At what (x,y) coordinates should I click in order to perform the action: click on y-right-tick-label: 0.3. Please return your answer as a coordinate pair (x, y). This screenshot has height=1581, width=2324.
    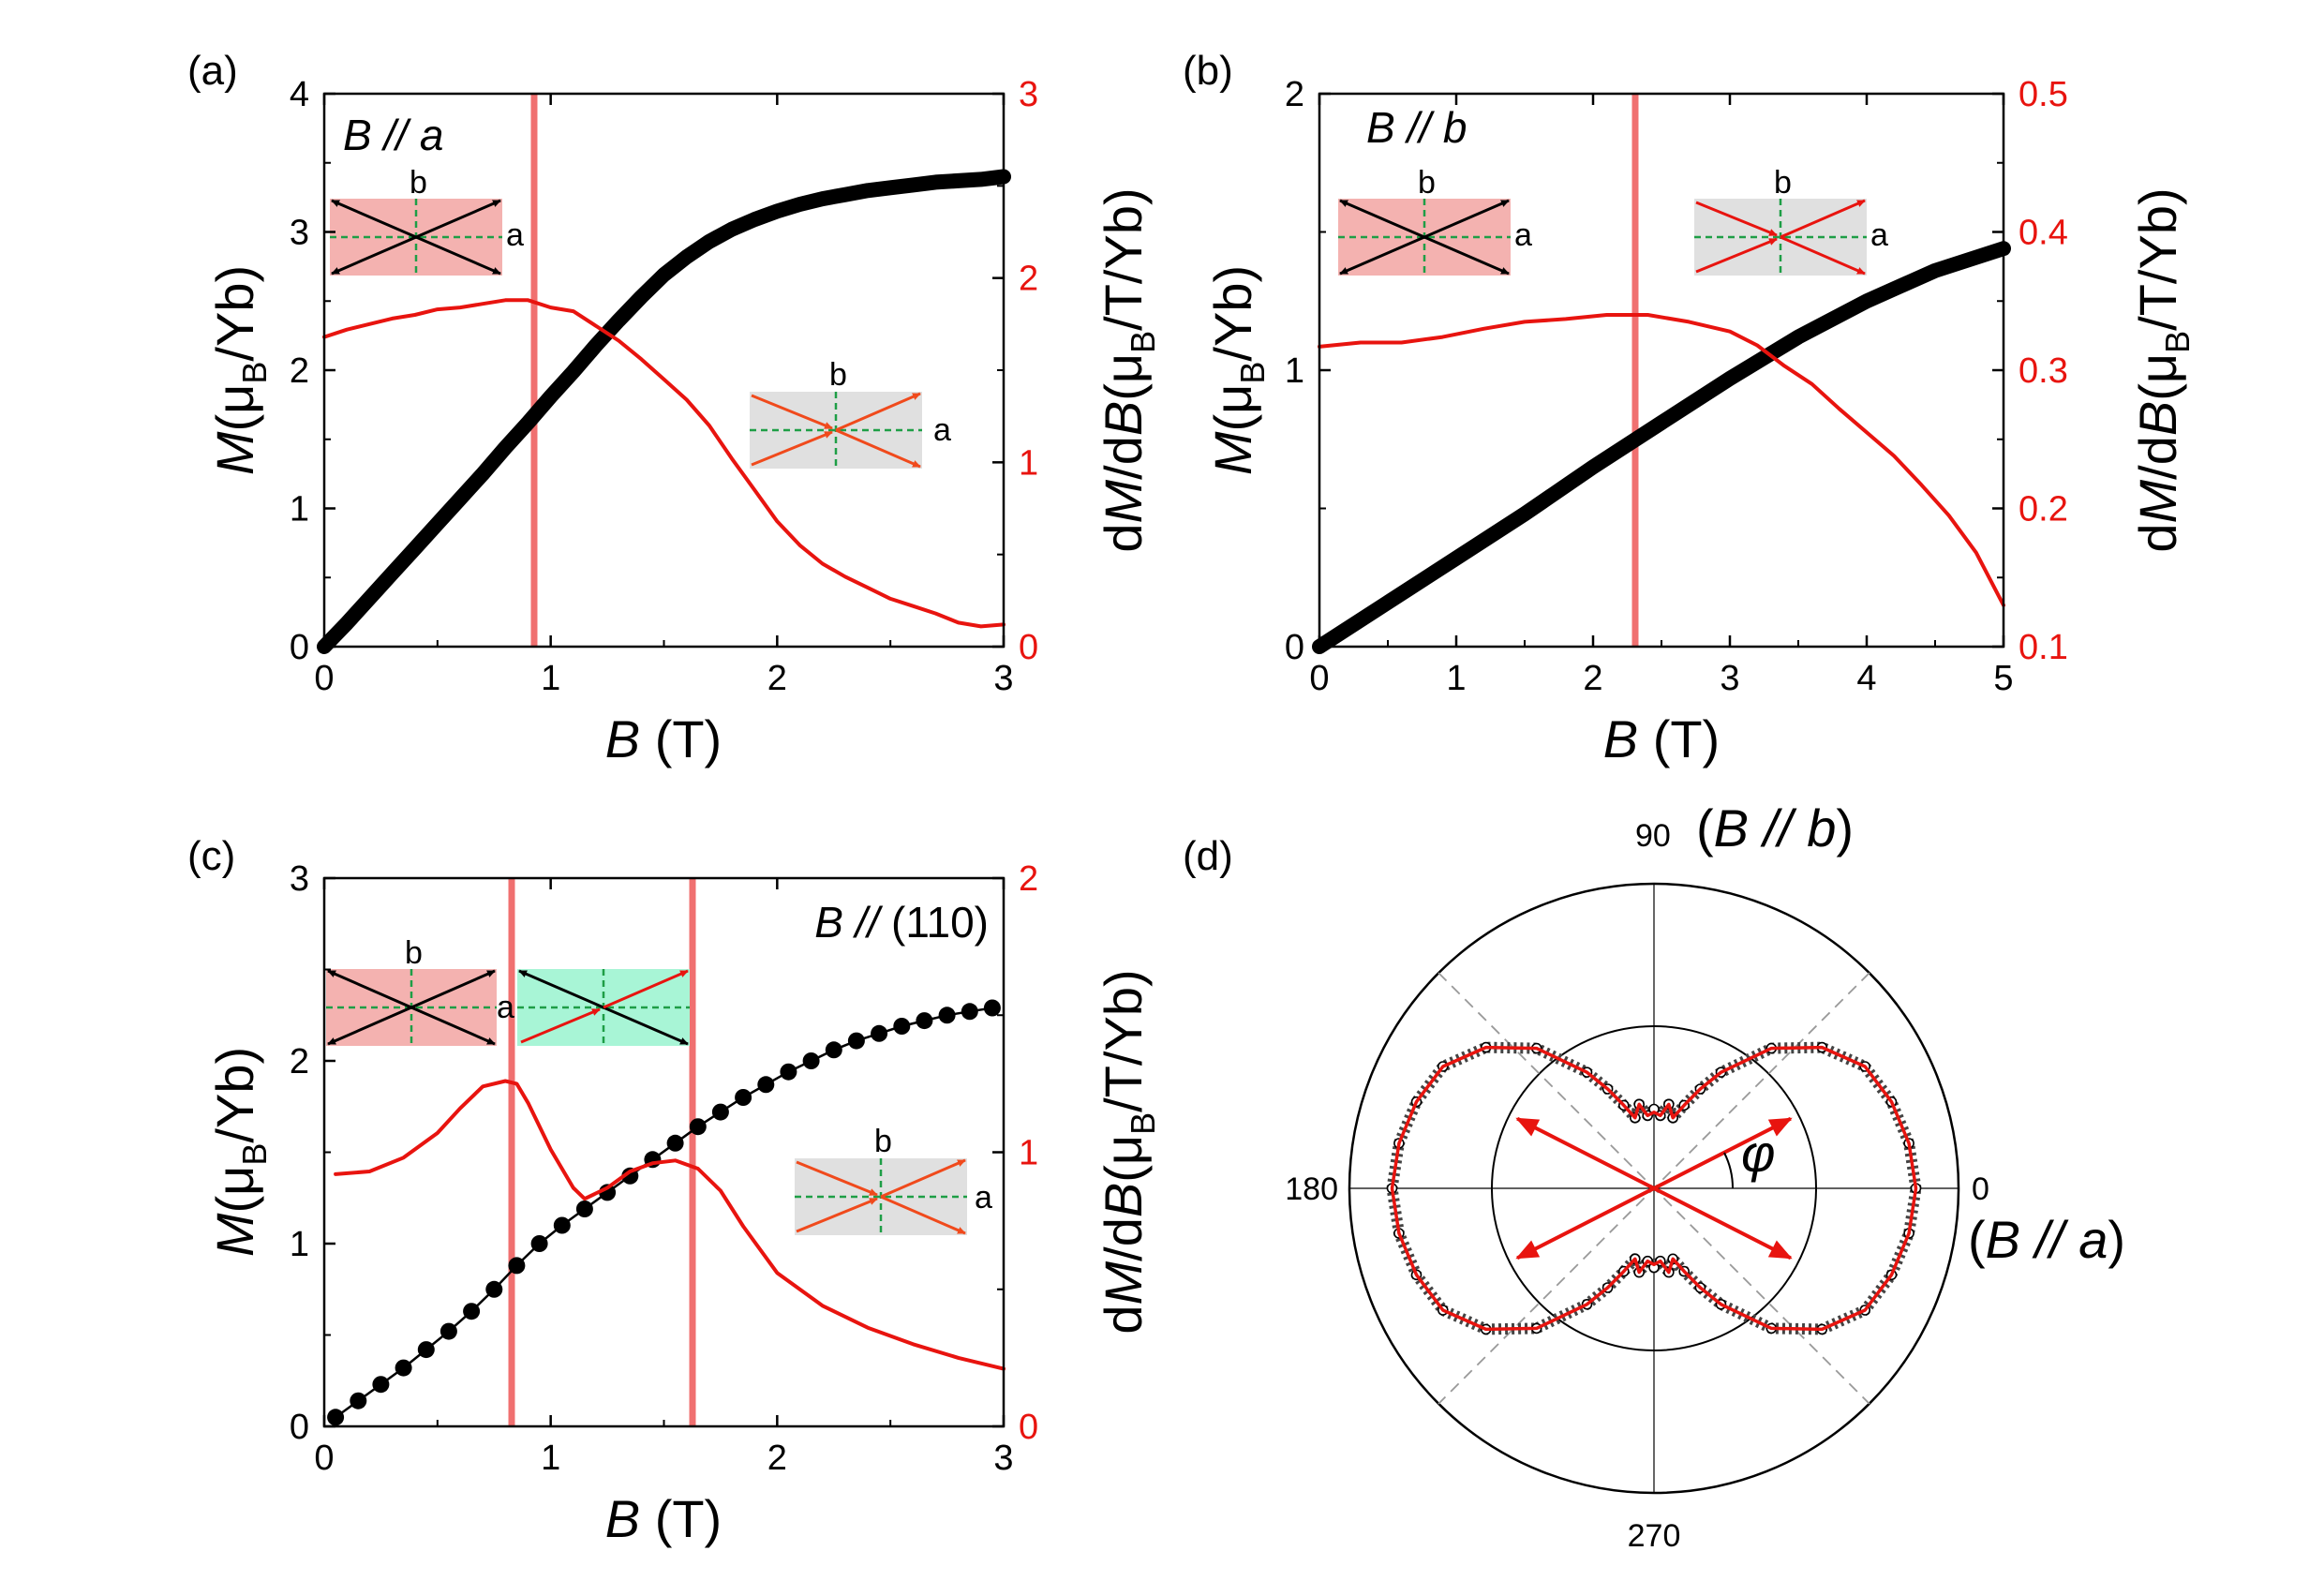
    Looking at the image, I should click on (2044, 371).